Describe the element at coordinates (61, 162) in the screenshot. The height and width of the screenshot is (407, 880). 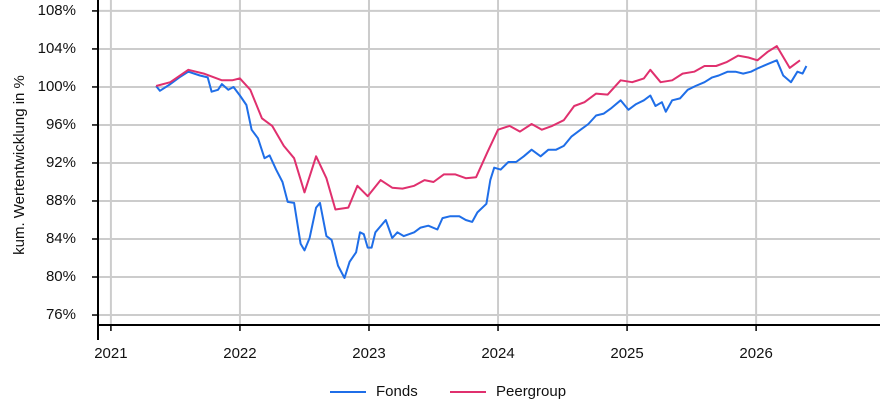
I see `y-tick-label: 92%` at that location.